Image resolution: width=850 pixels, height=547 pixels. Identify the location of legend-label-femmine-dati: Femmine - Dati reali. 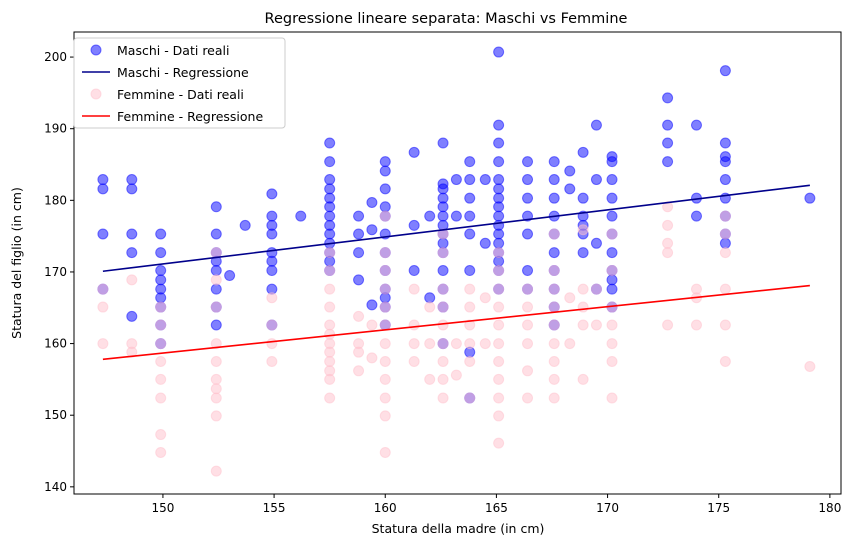
(180, 94).